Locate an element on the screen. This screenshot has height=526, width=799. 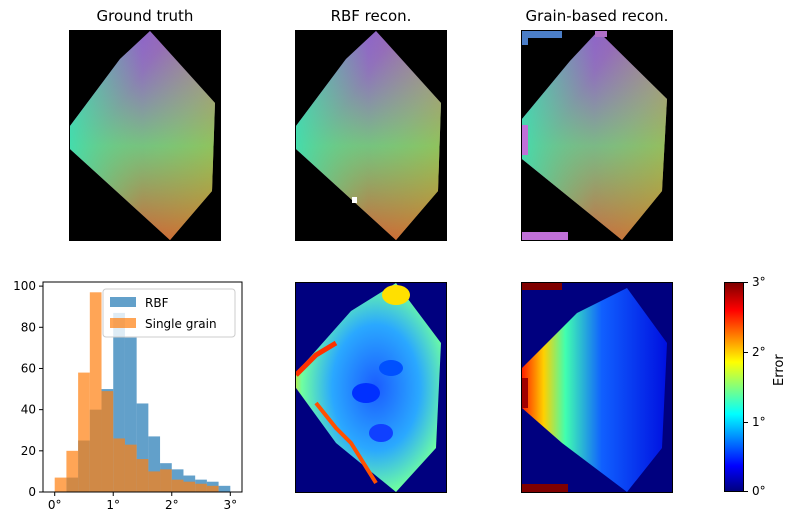
title-rbf-recon: RBF recon. is located at coordinates (371, 16).